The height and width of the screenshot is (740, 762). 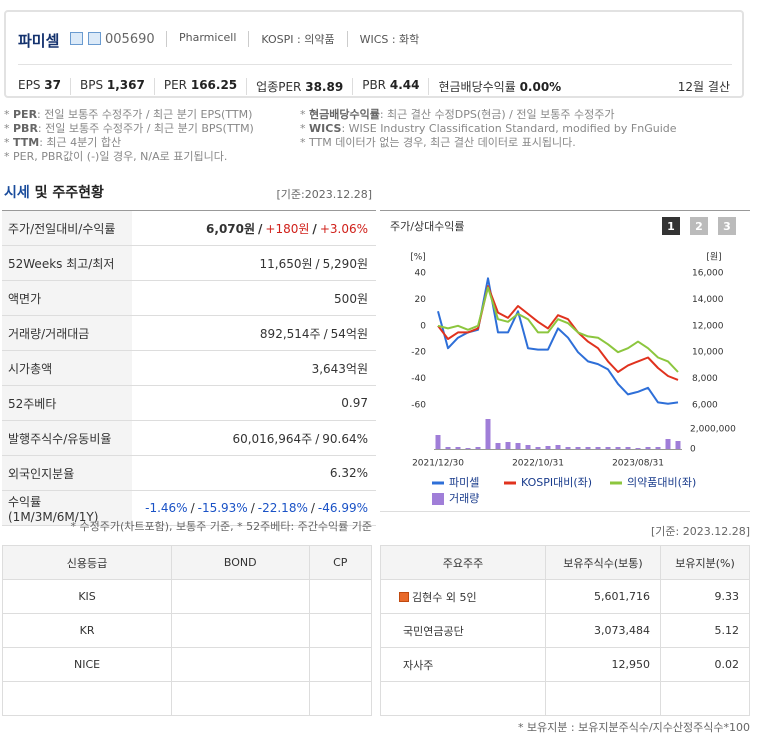 What do you see at coordinates (351, 298) in the screenshot?
I see `value-part: 500원` at bounding box center [351, 298].